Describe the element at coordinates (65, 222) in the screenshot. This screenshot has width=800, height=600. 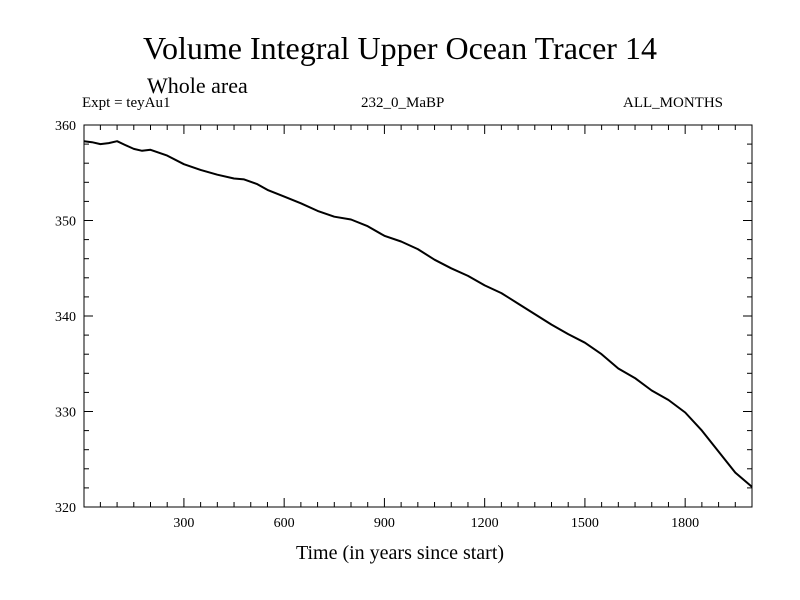
I see `y-tick-label: 350` at that location.